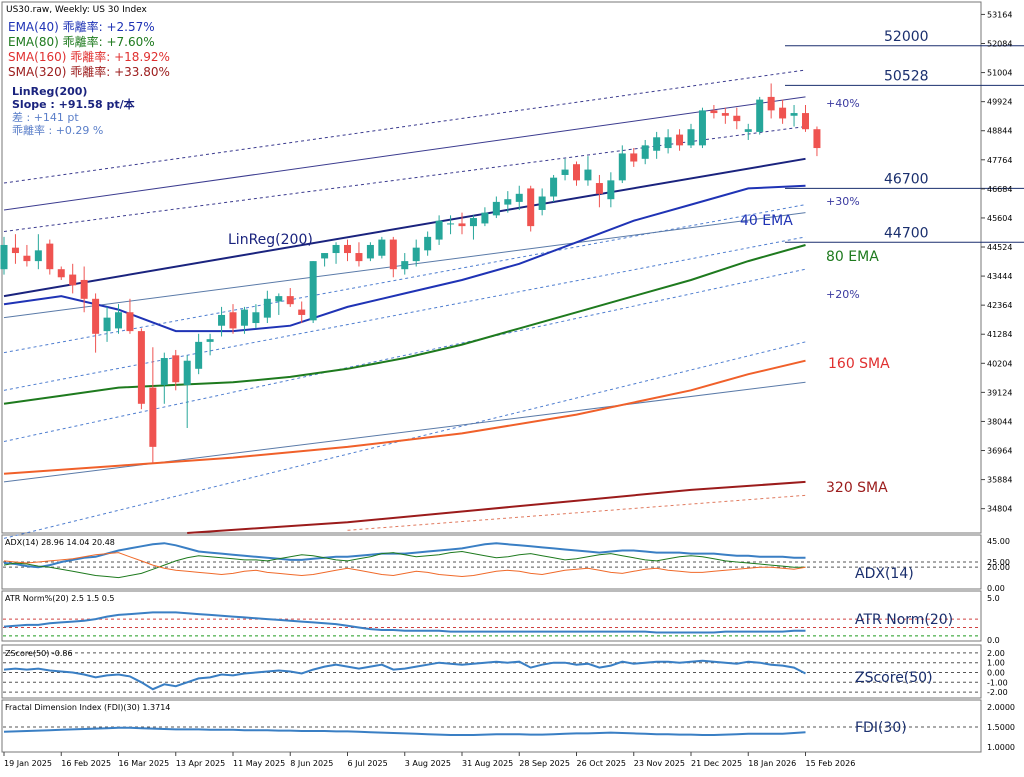  What do you see at coordinates (28, 763) in the screenshot?
I see `time-tick-label: 19 Jan 2025` at bounding box center [28, 763].